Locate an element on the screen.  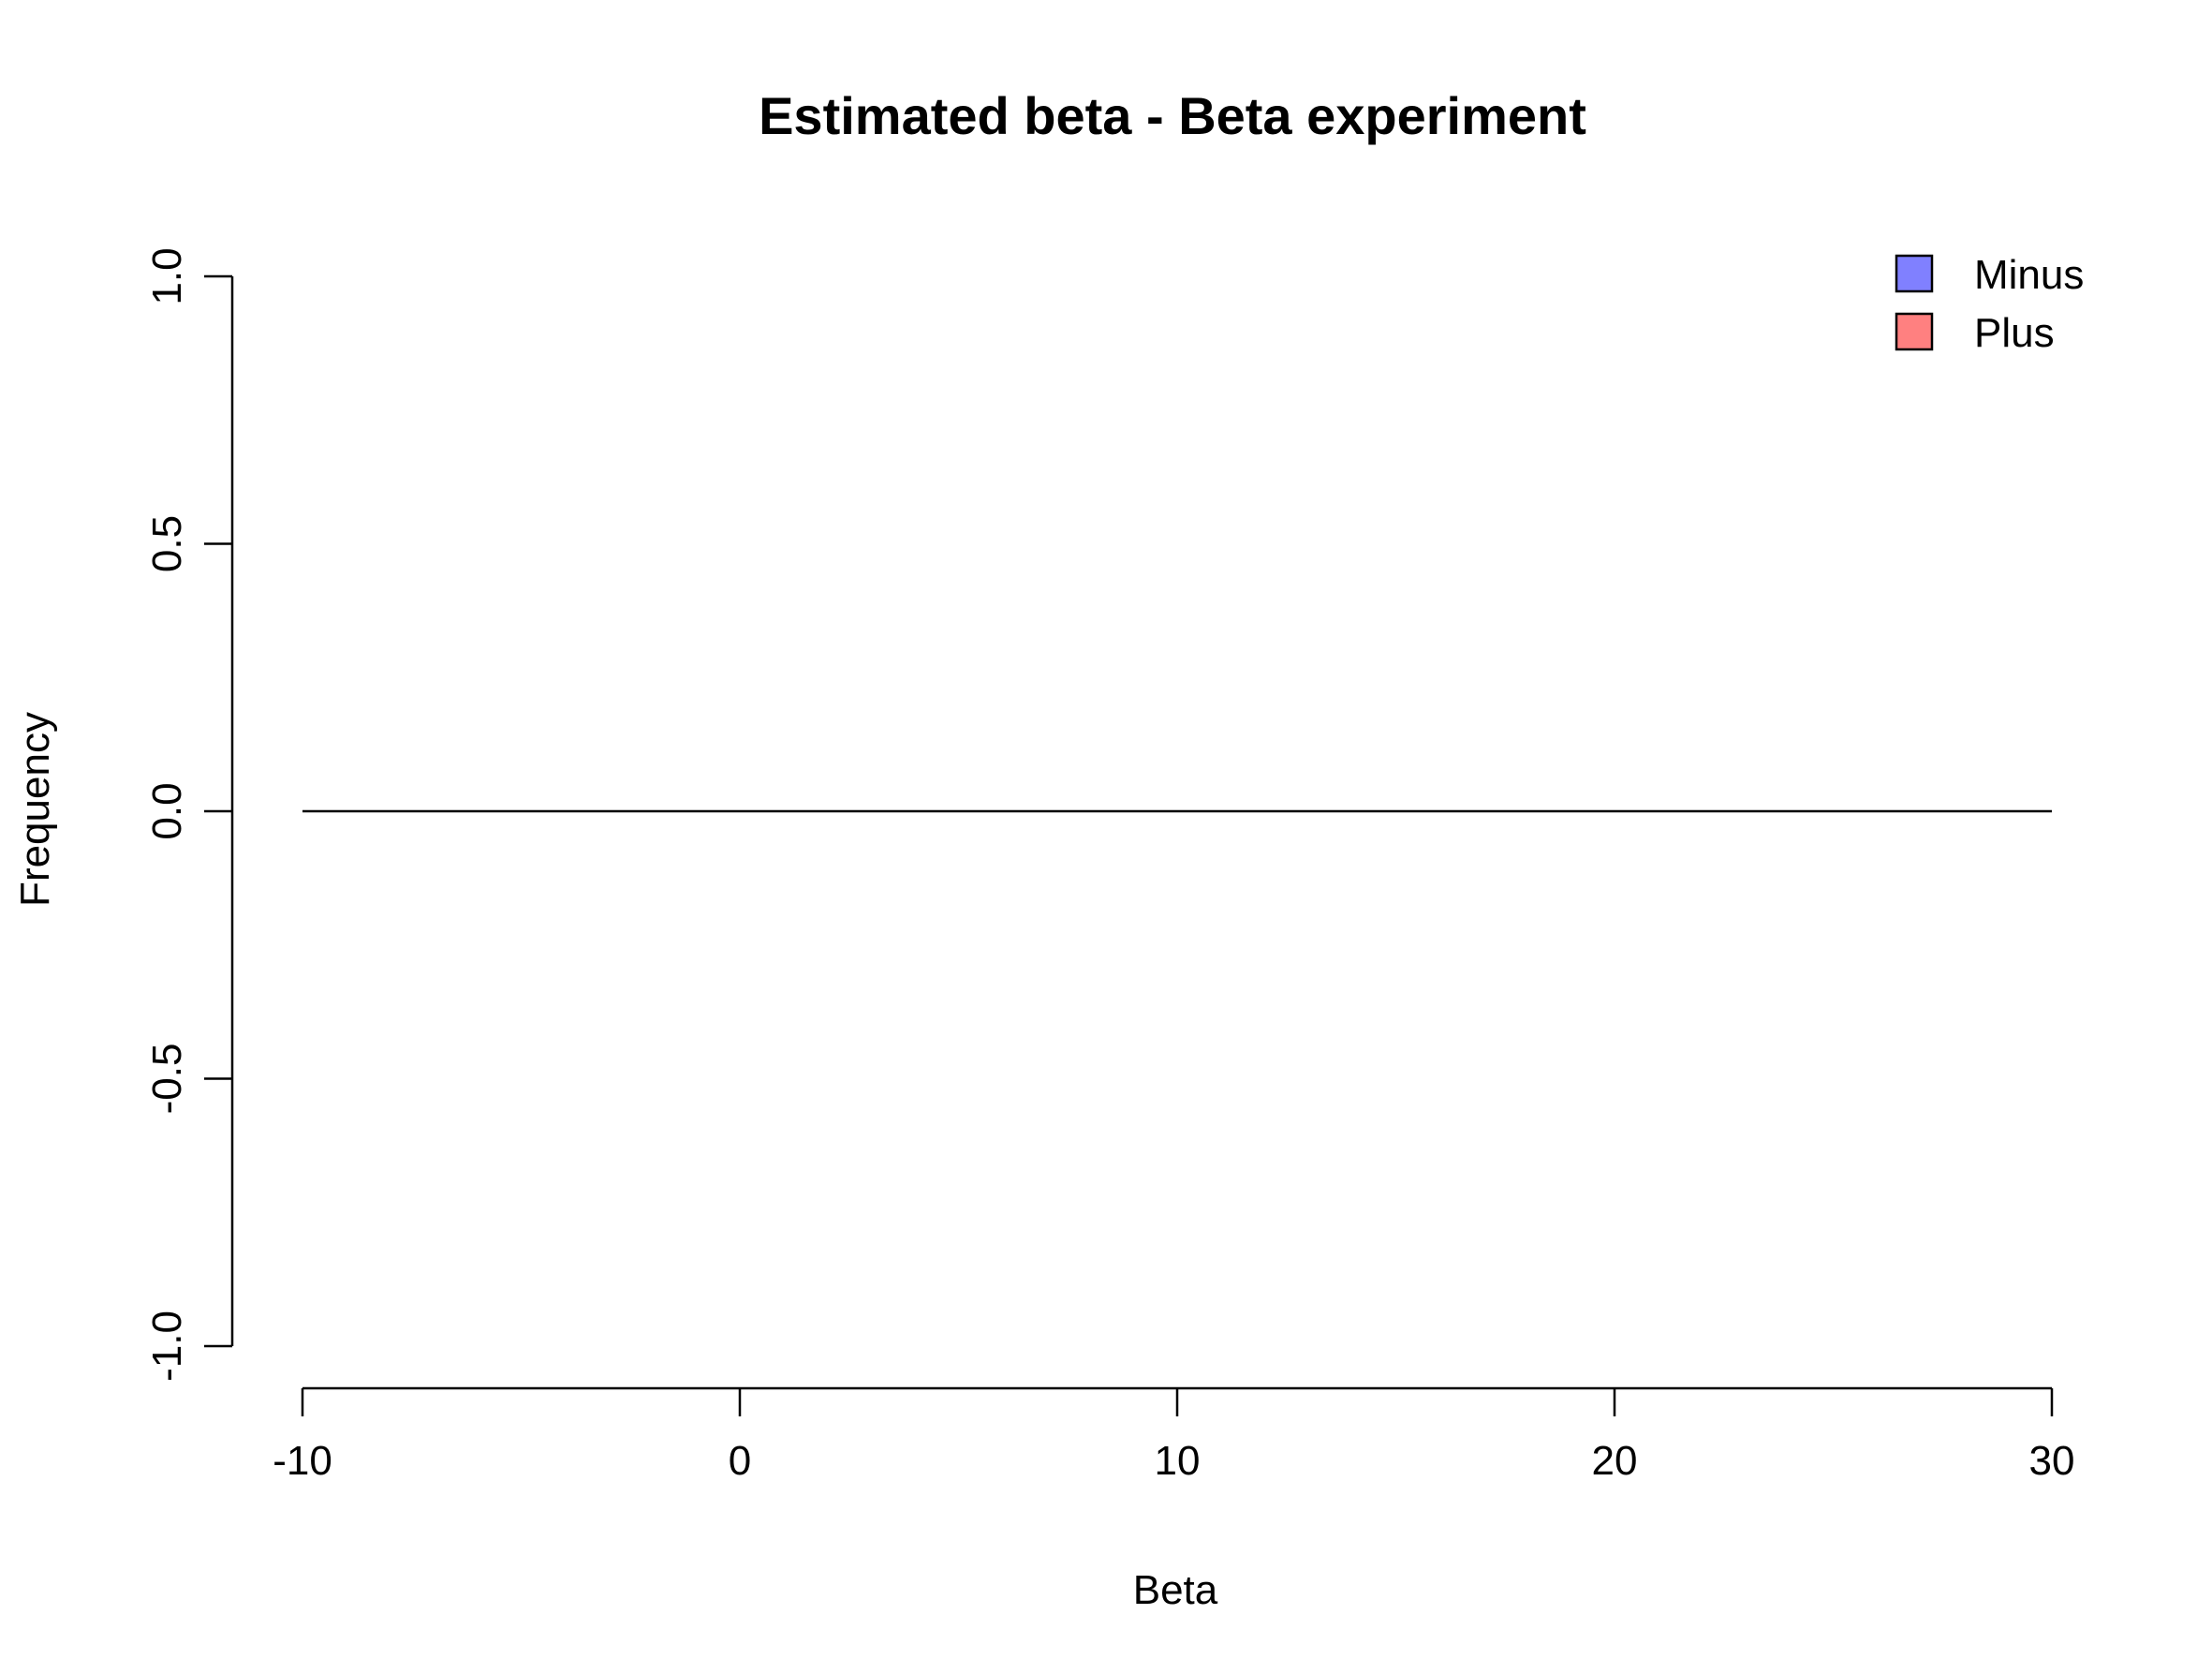
y-tick-label: -1.0 is located at coordinates (167, 1346).